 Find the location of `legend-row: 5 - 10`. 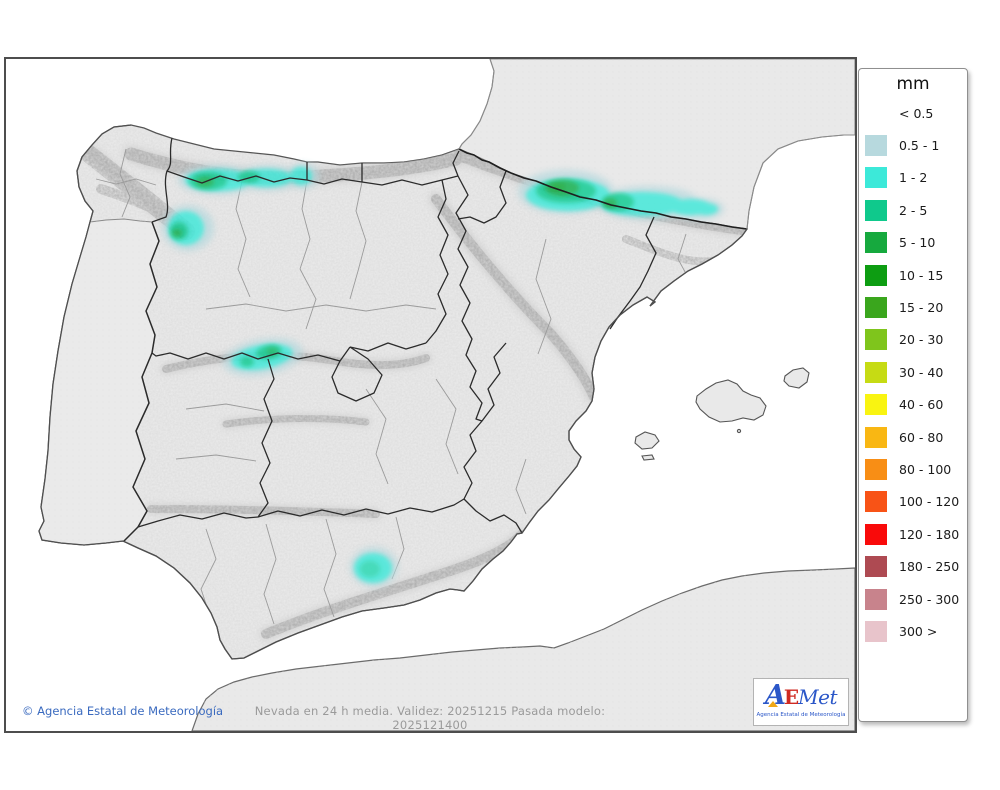

legend-row: 5 - 10 is located at coordinates (913, 243).